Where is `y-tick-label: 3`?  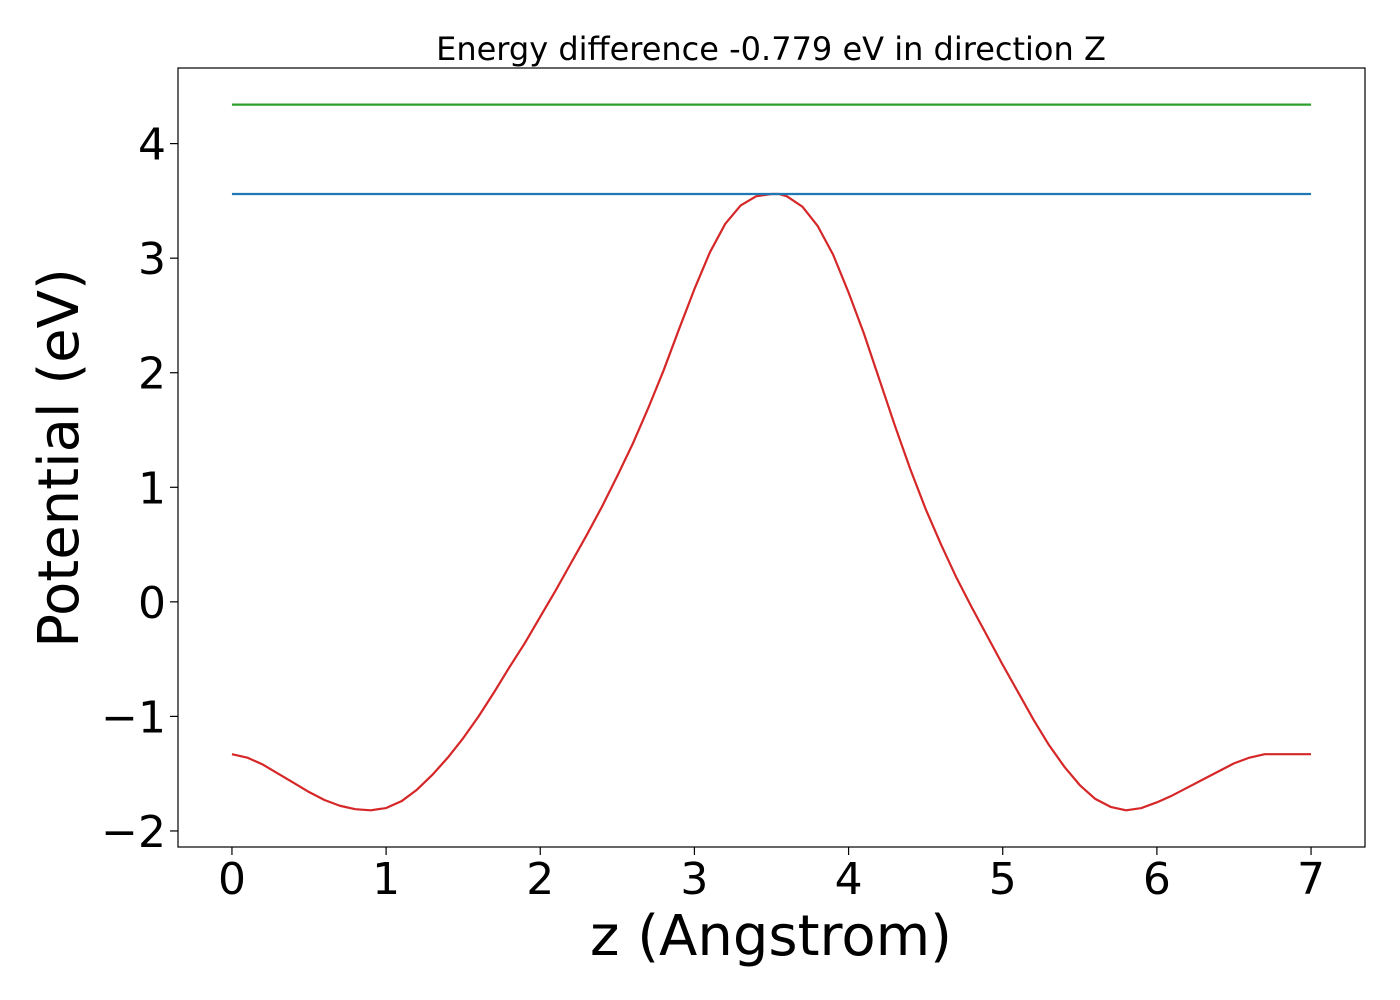 y-tick-label: 3 is located at coordinates (152, 259).